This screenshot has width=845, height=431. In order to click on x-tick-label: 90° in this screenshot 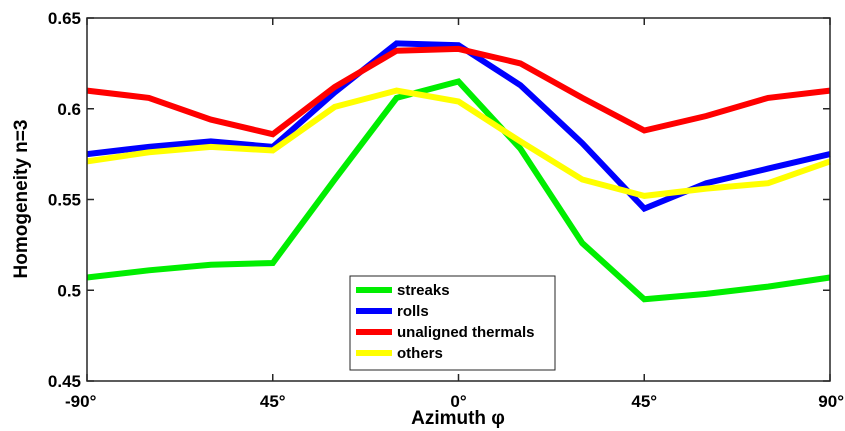, I will do `click(831, 401)`.